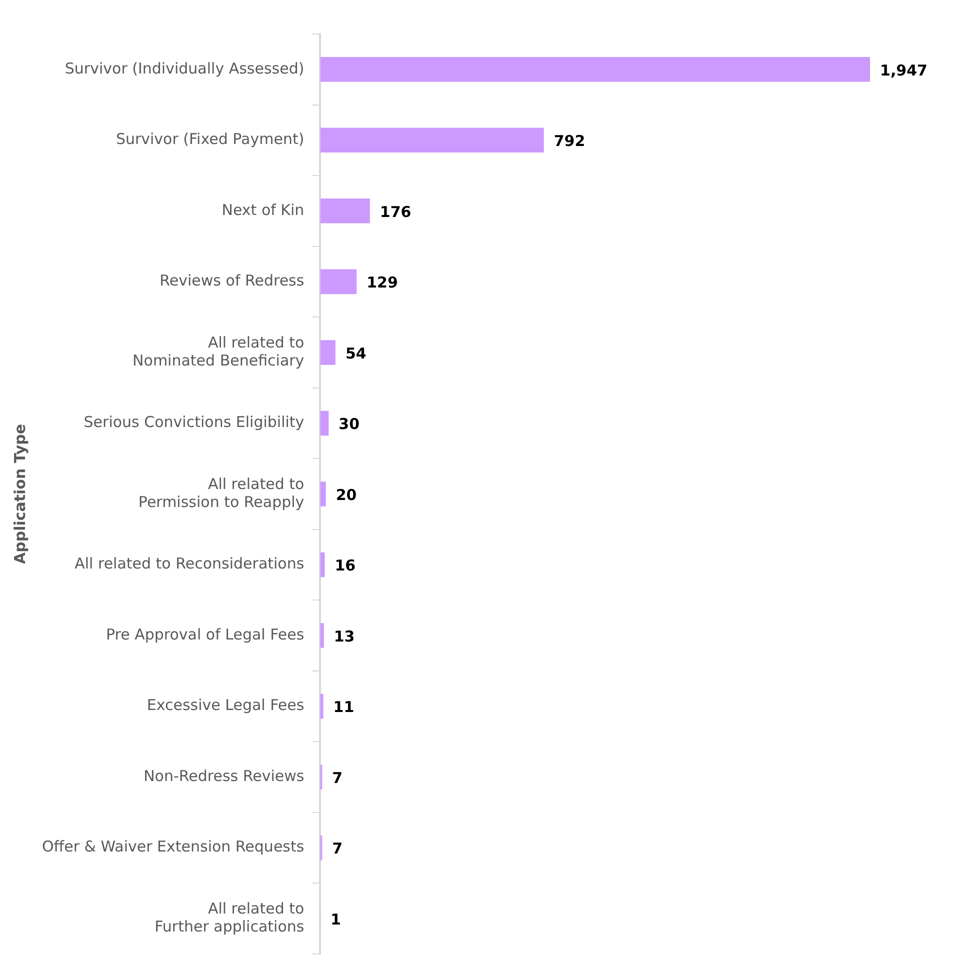 The width and height of the screenshot is (953, 979). I want to click on data-label: 11, so click(343, 707).